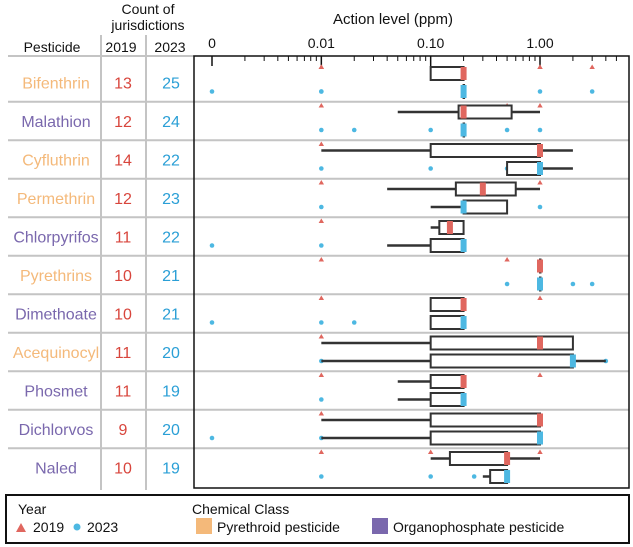 Image resolution: width=633 pixels, height=547 pixels. Describe the element at coordinates (56, 161) in the screenshot. I see `pesticide-label: Cyfluthrin` at that location.